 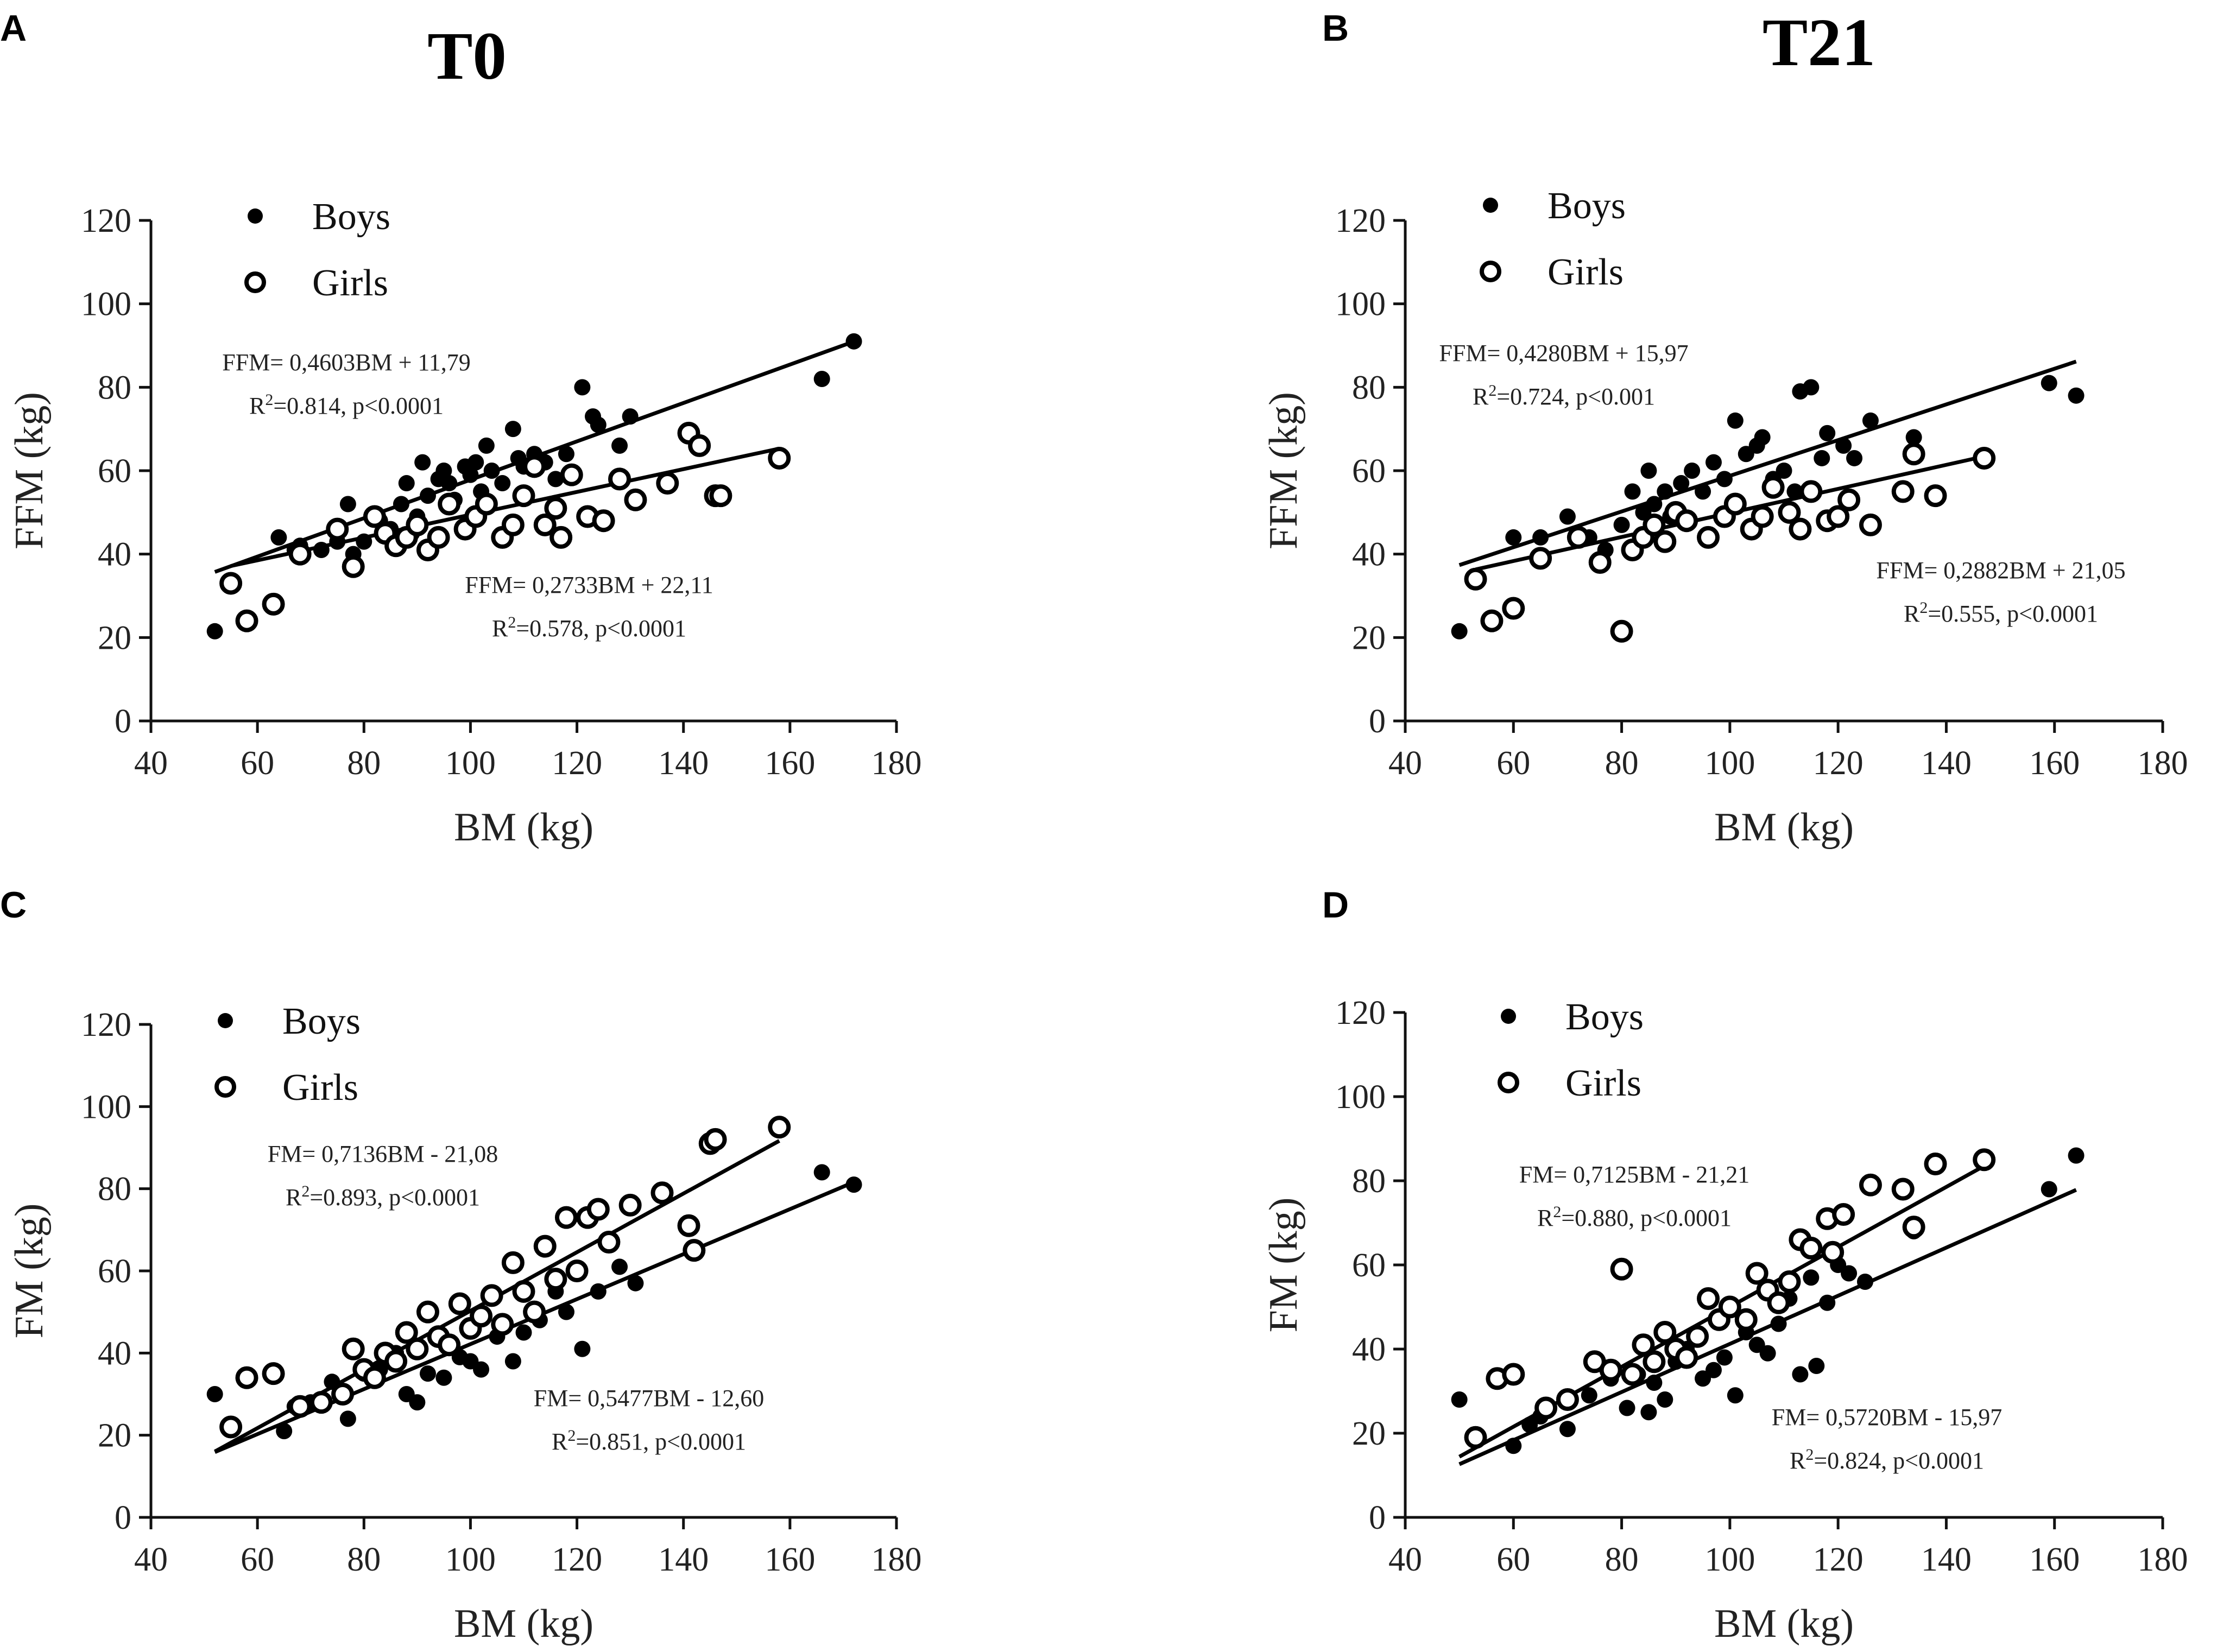 I want to click on panel-letter: C, so click(x=13, y=905).